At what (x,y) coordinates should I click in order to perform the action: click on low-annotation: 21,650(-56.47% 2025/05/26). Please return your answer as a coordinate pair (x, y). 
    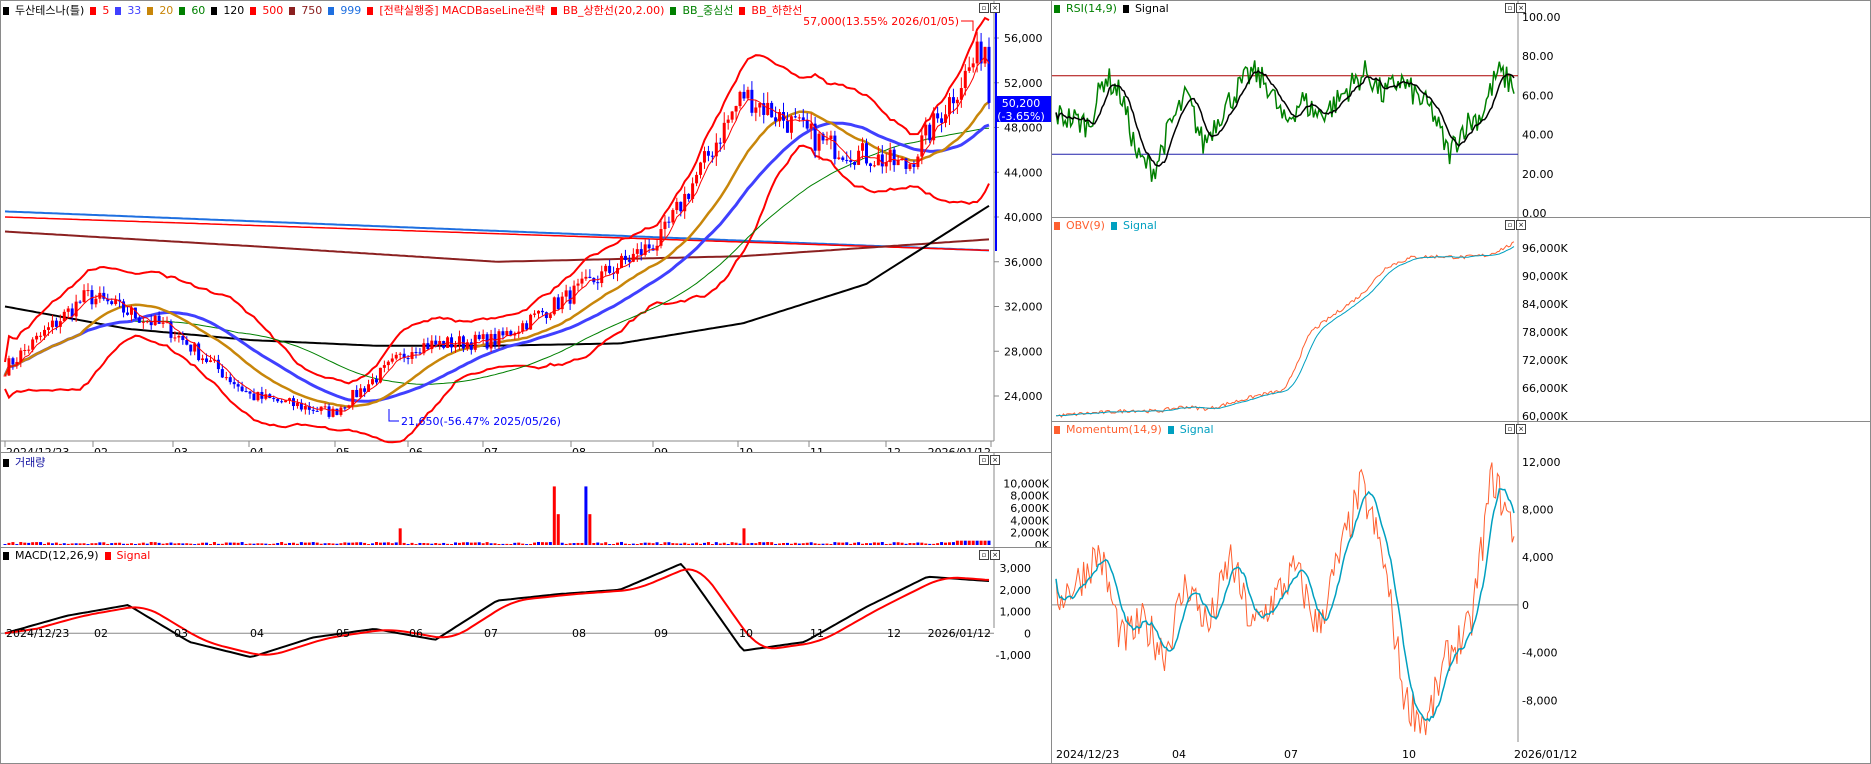
    Looking at the image, I should click on (481, 421).